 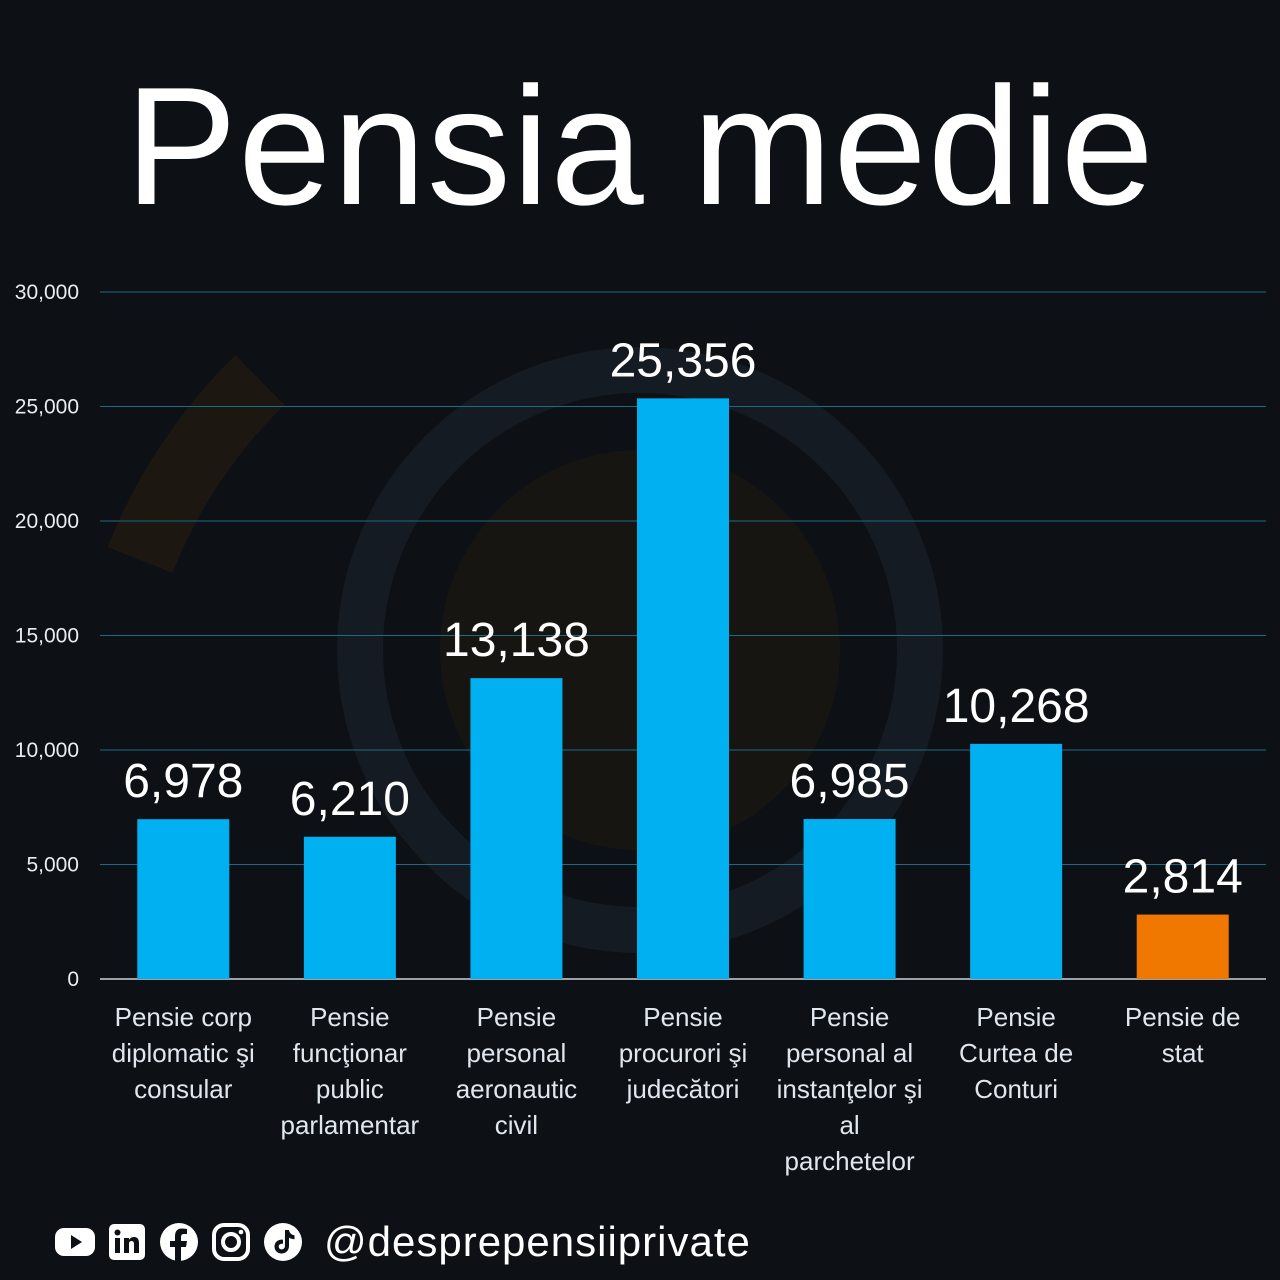 I want to click on x-tick-label-line: Pensie corp, so click(x=183, y=1017).